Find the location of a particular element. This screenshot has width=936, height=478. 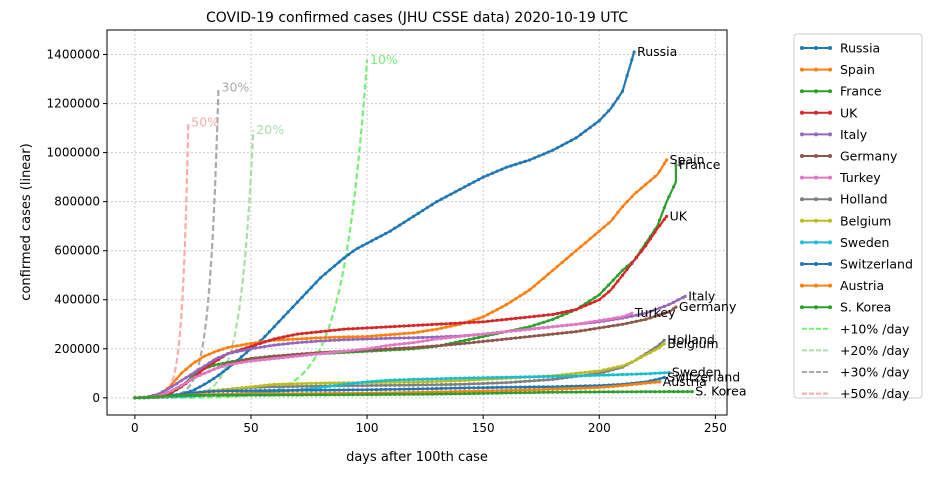

end-label-sweden: Sweden is located at coordinates (696, 372).